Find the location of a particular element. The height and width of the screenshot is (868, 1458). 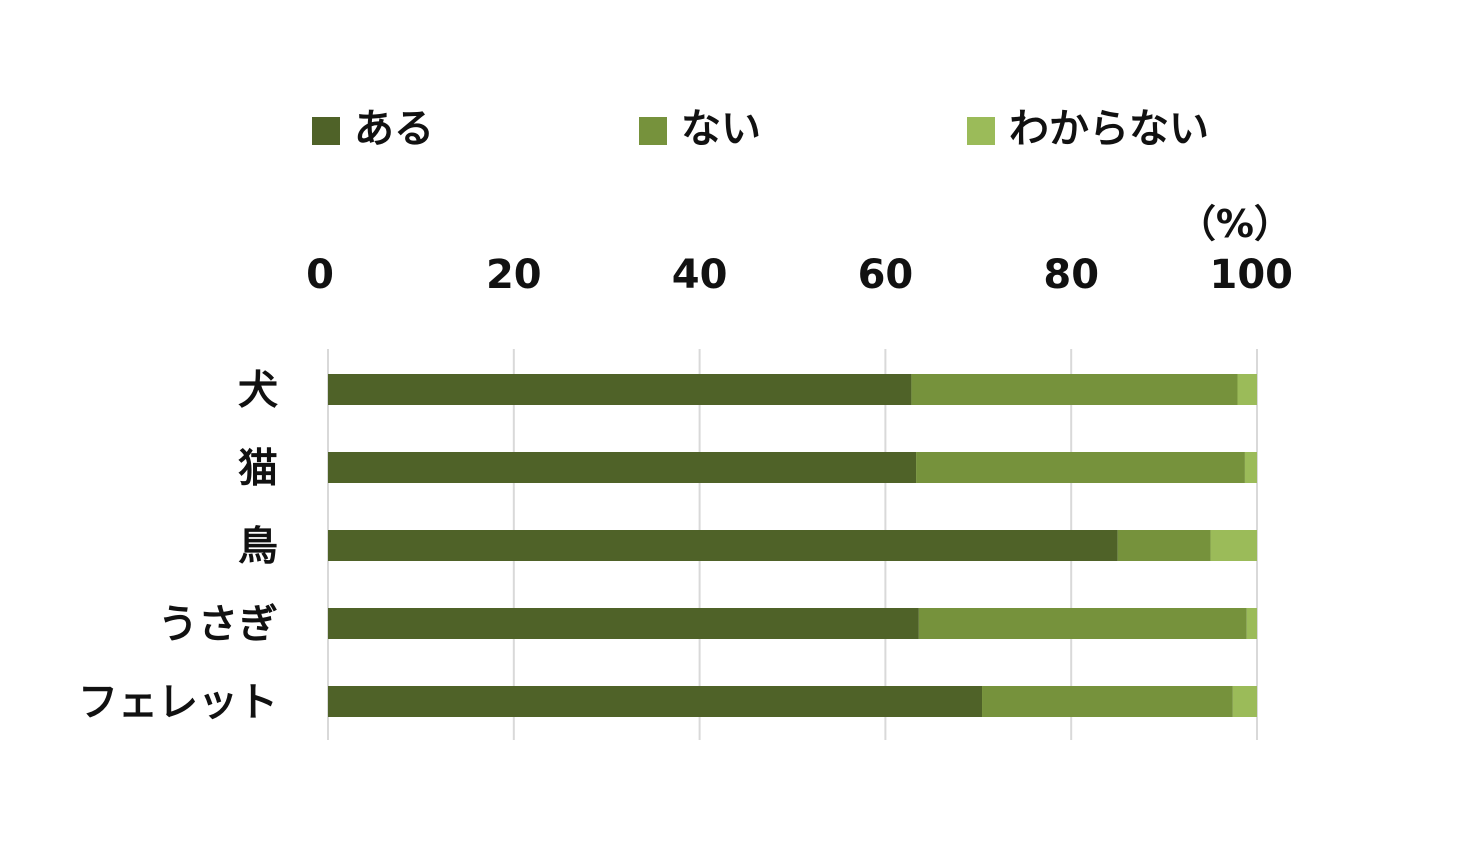

x-tick-label: 20 is located at coordinates (514, 275).